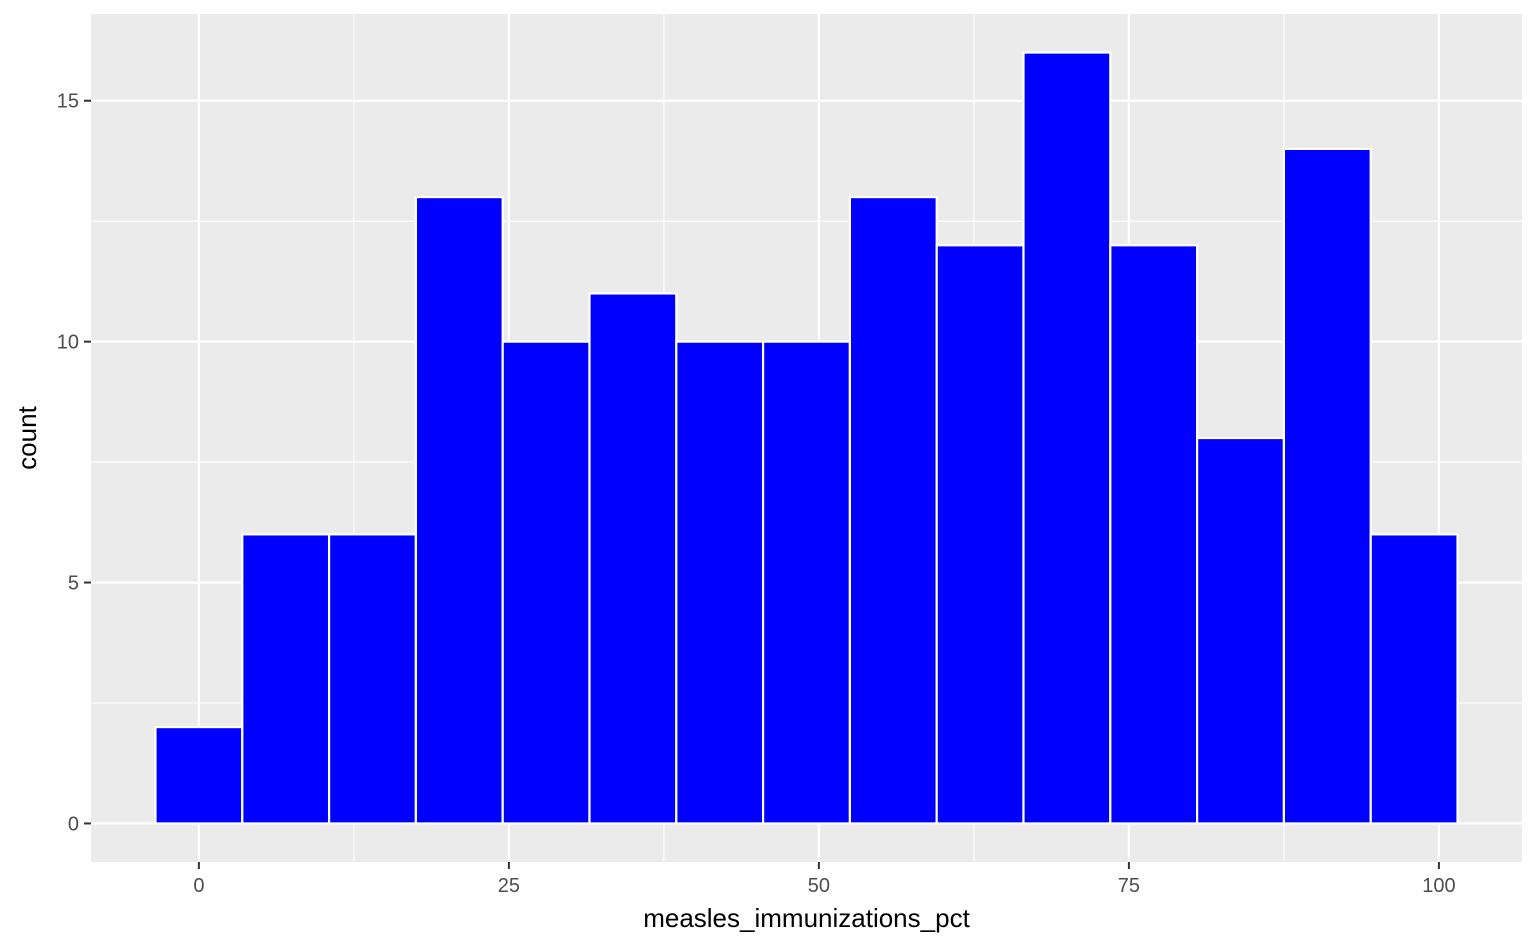 The width and height of the screenshot is (1536, 949). What do you see at coordinates (806, 918) in the screenshot?
I see `x-axis-title: measles_immunizations_pct` at bounding box center [806, 918].